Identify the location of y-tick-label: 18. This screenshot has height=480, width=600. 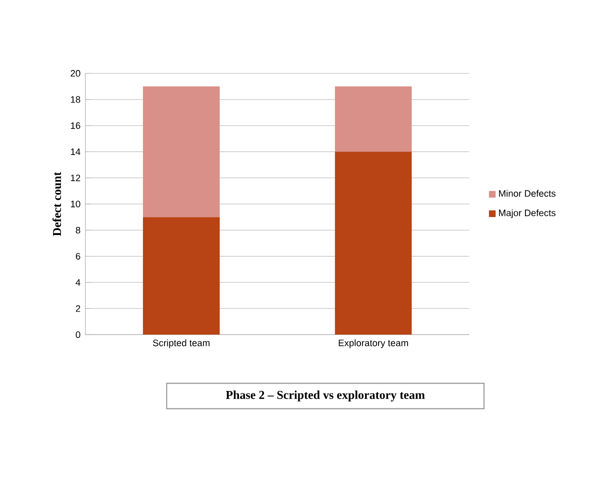
(75, 99).